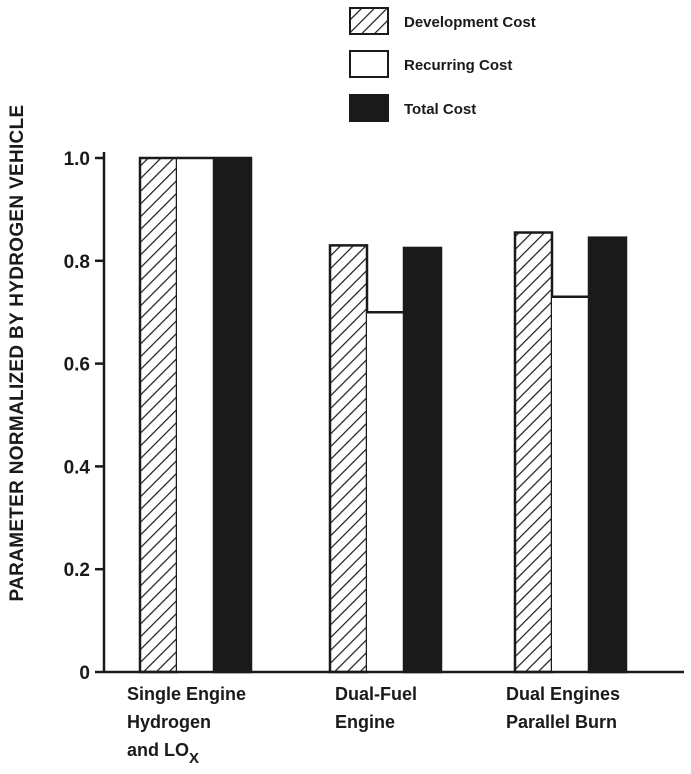 The width and height of the screenshot is (691, 774). What do you see at coordinates (365, 722) in the screenshot?
I see `x-category-label: Engine` at bounding box center [365, 722].